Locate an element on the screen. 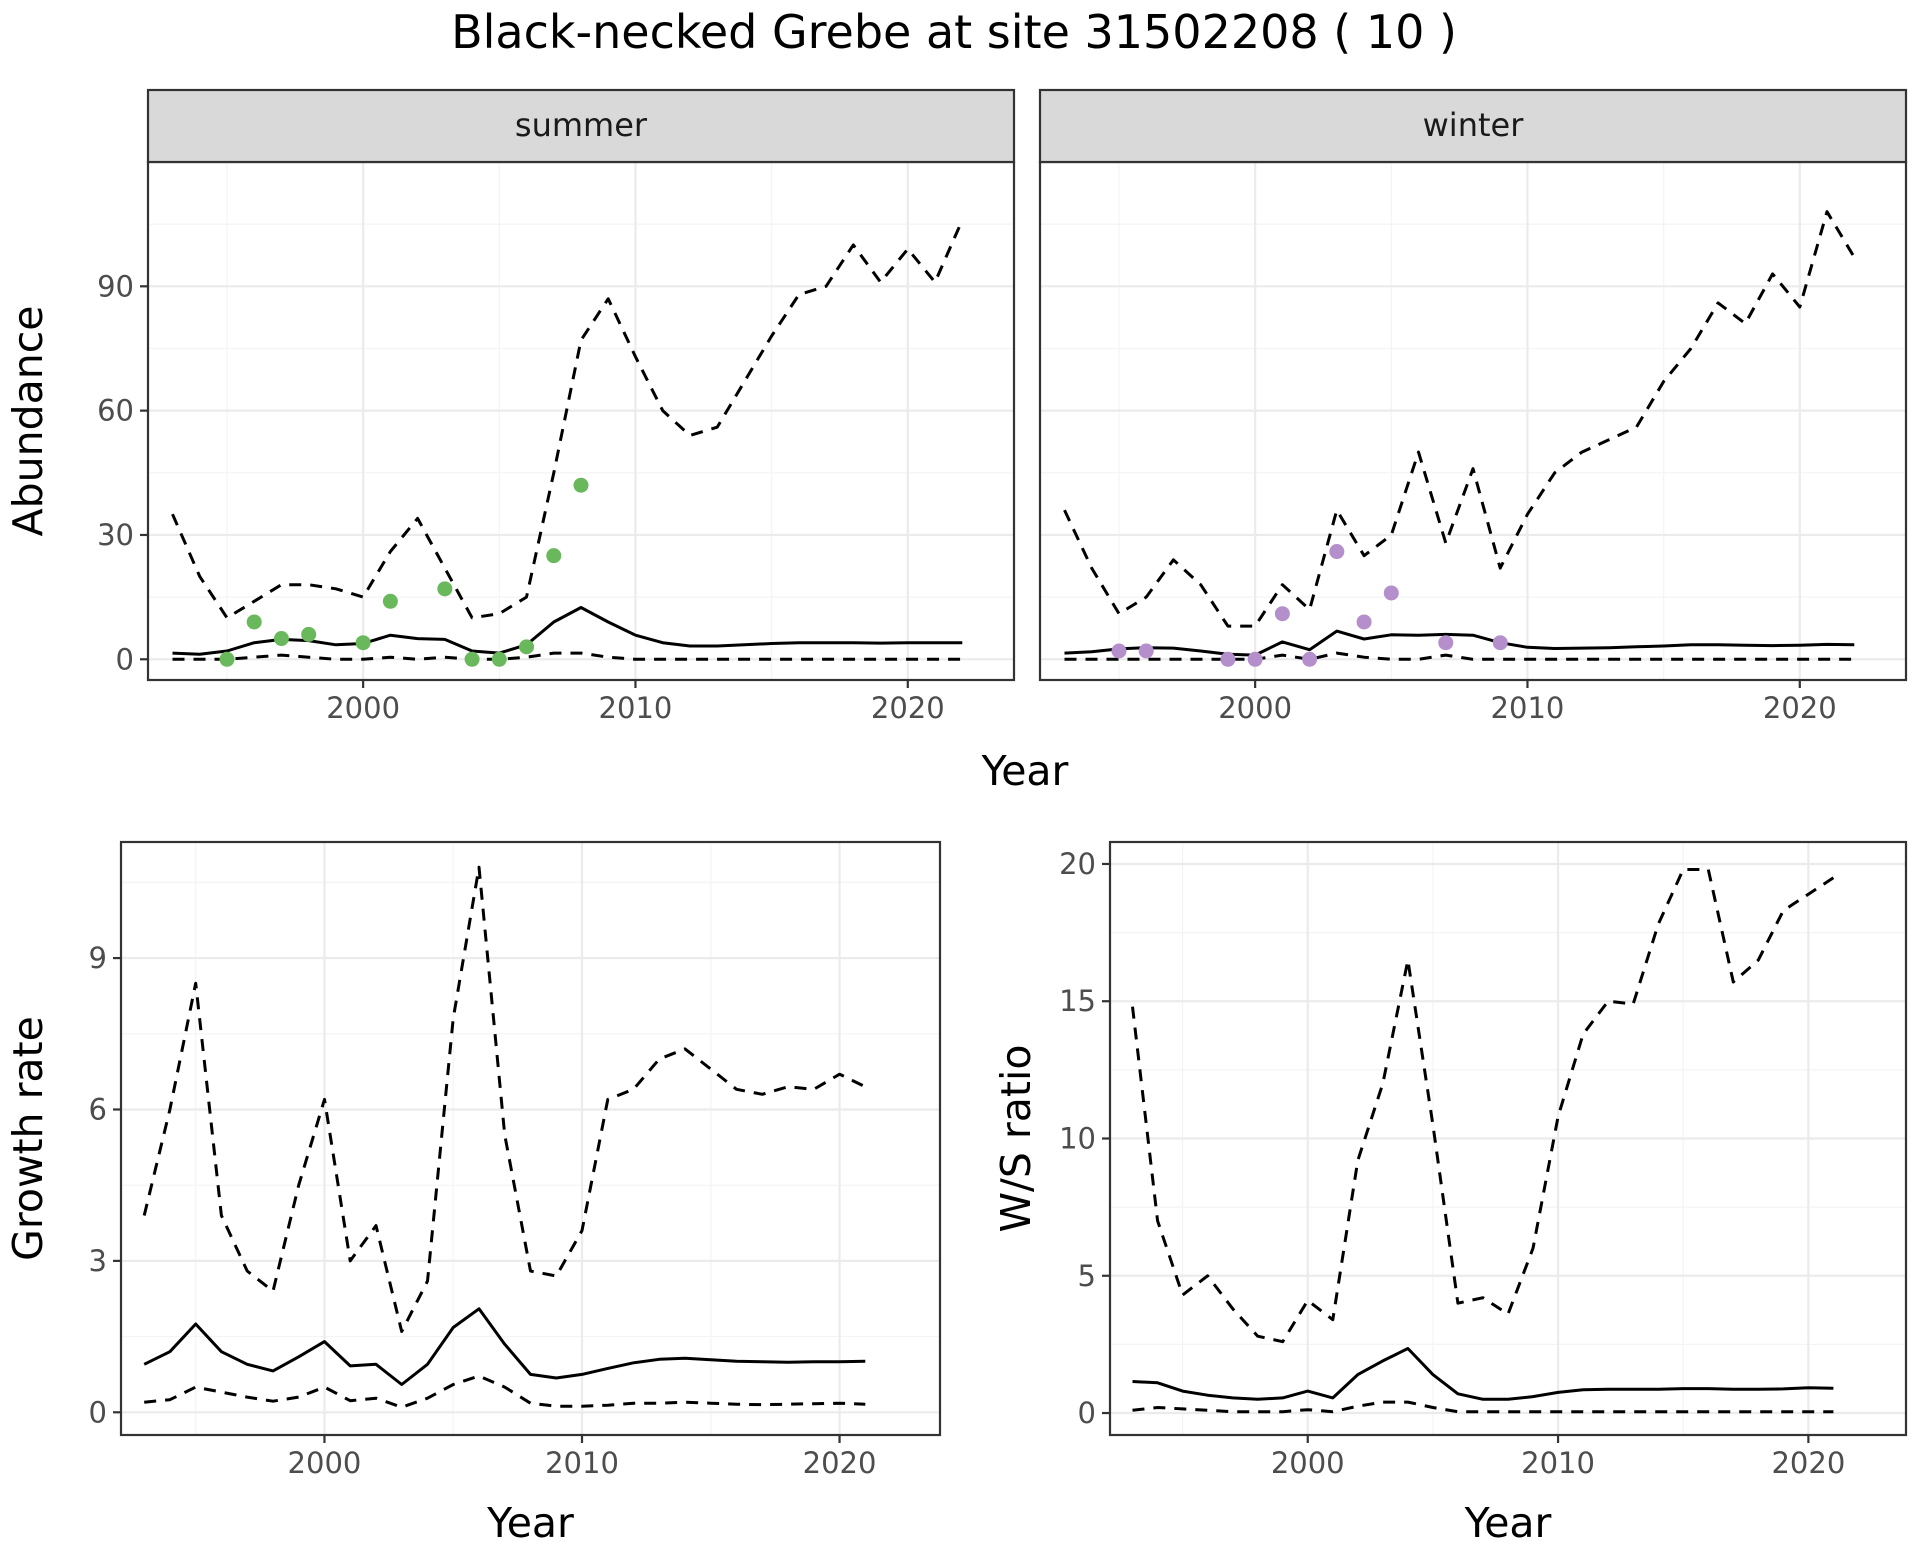  y-tick-label: 15 is located at coordinates (1077, 1001).